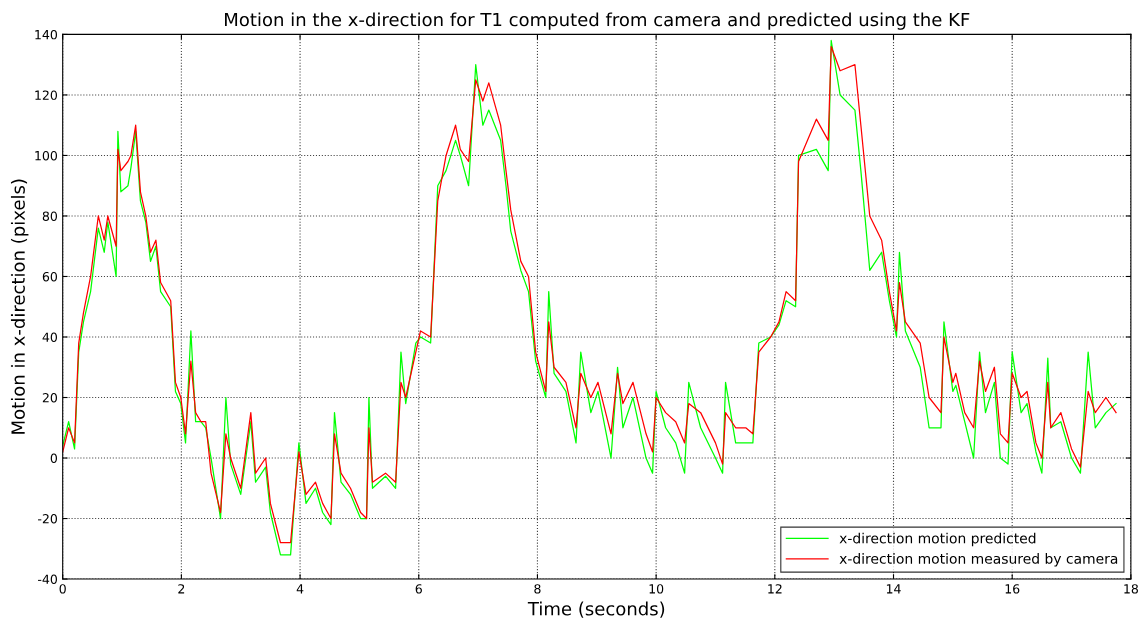  I want to click on x-tick-label: 4, so click(300, 589).